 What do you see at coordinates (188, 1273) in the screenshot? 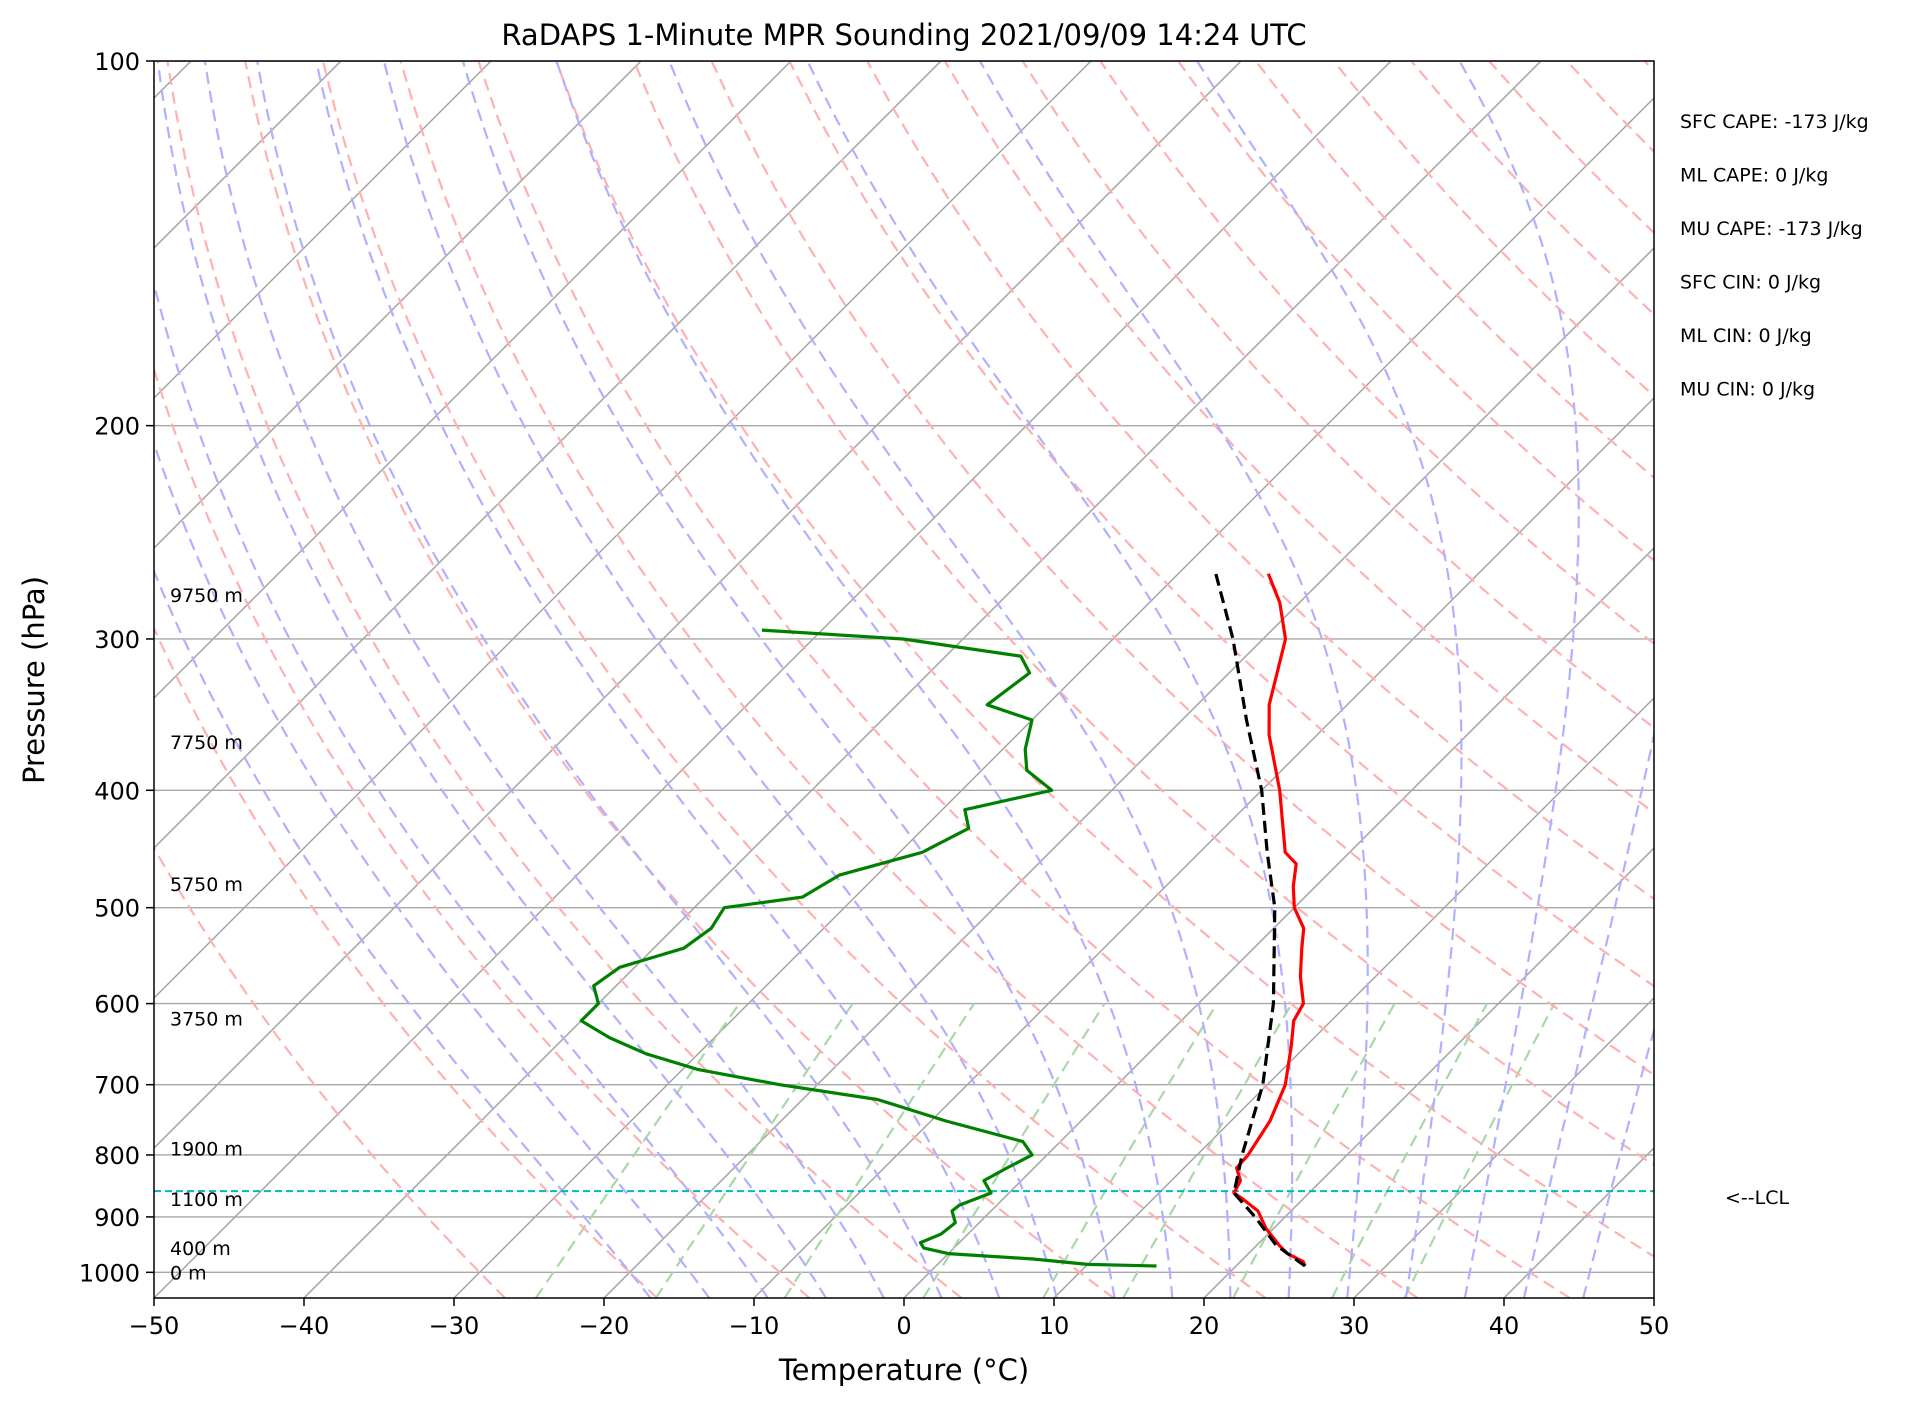
I see `height-label: 0 m` at bounding box center [188, 1273].